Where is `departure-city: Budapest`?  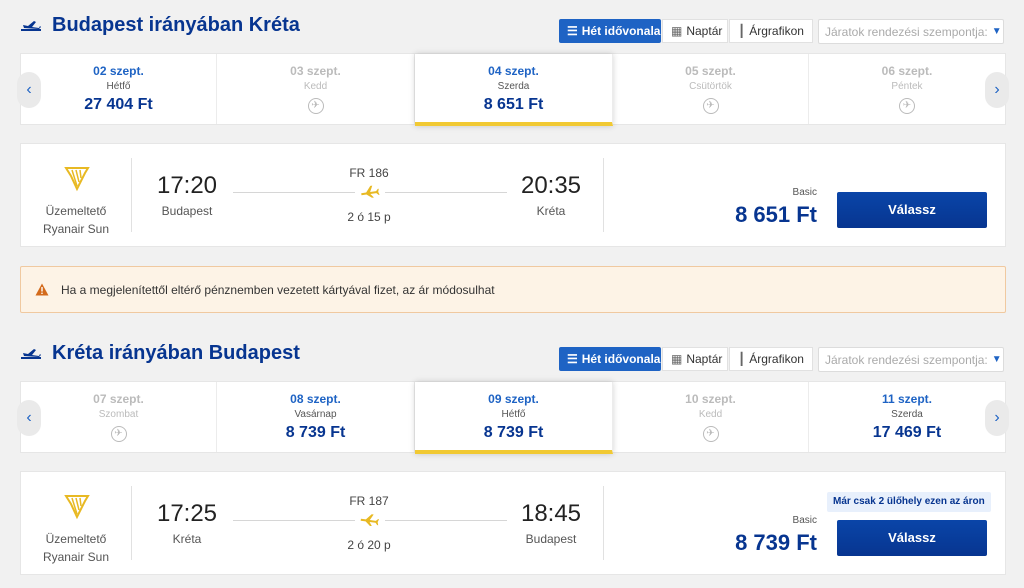 departure-city: Budapest is located at coordinates (187, 211).